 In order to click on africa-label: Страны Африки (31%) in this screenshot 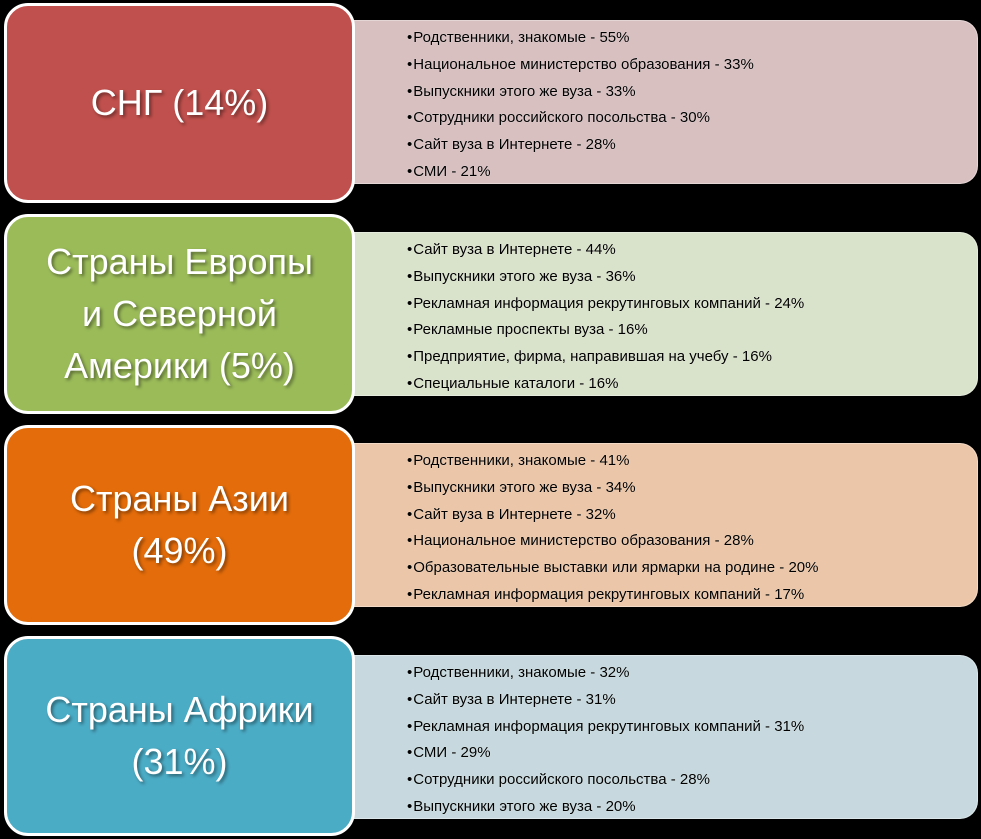, I will do `click(179, 735)`.